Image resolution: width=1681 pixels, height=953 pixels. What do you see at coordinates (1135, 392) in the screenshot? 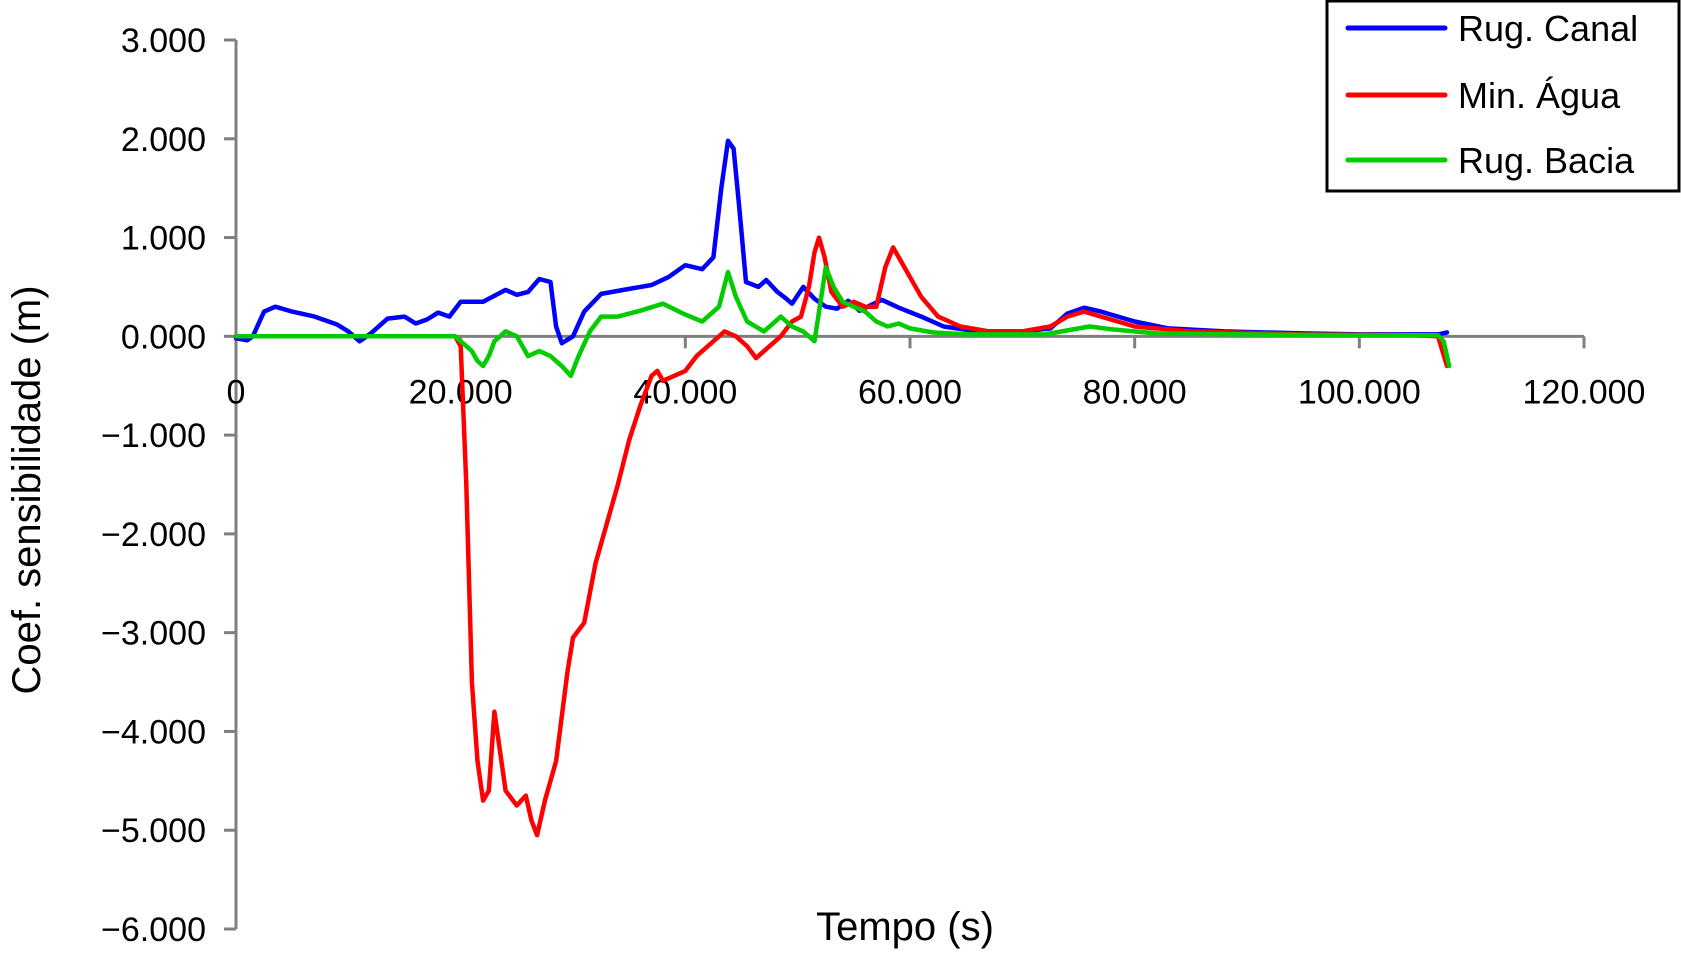
I see `x-tick-label: 80.000` at bounding box center [1135, 392].